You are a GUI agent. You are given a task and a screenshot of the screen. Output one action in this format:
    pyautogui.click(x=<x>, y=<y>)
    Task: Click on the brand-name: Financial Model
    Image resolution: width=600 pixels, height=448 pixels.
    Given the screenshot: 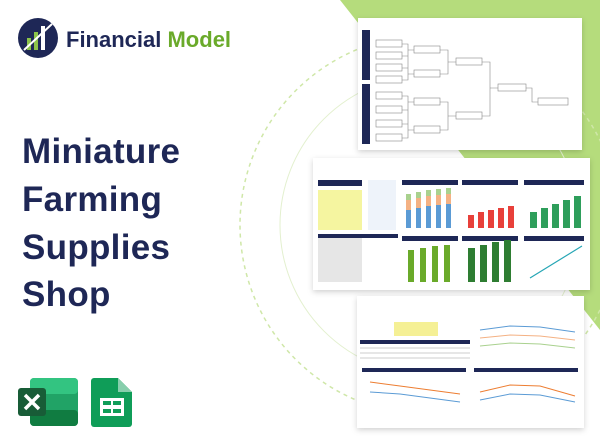 What is the action you would take?
    pyautogui.click(x=148, y=39)
    